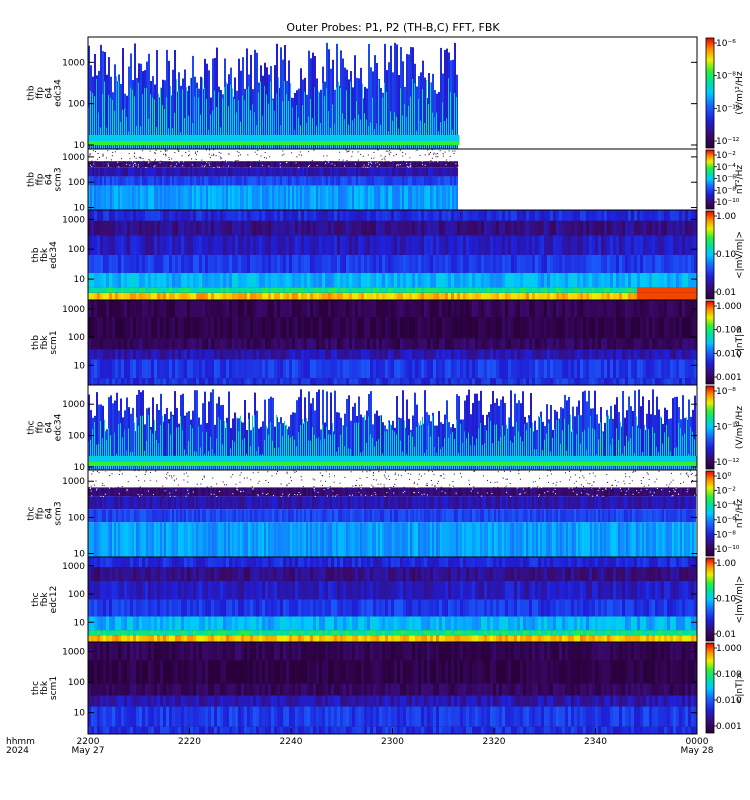 Image resolution: width=750 pixels, height=800 pixels. What do you see at coordinates (726, 168) in the screenshot?
I see `svg-text: 10⁻⁴` at bounding box center [726, 168].